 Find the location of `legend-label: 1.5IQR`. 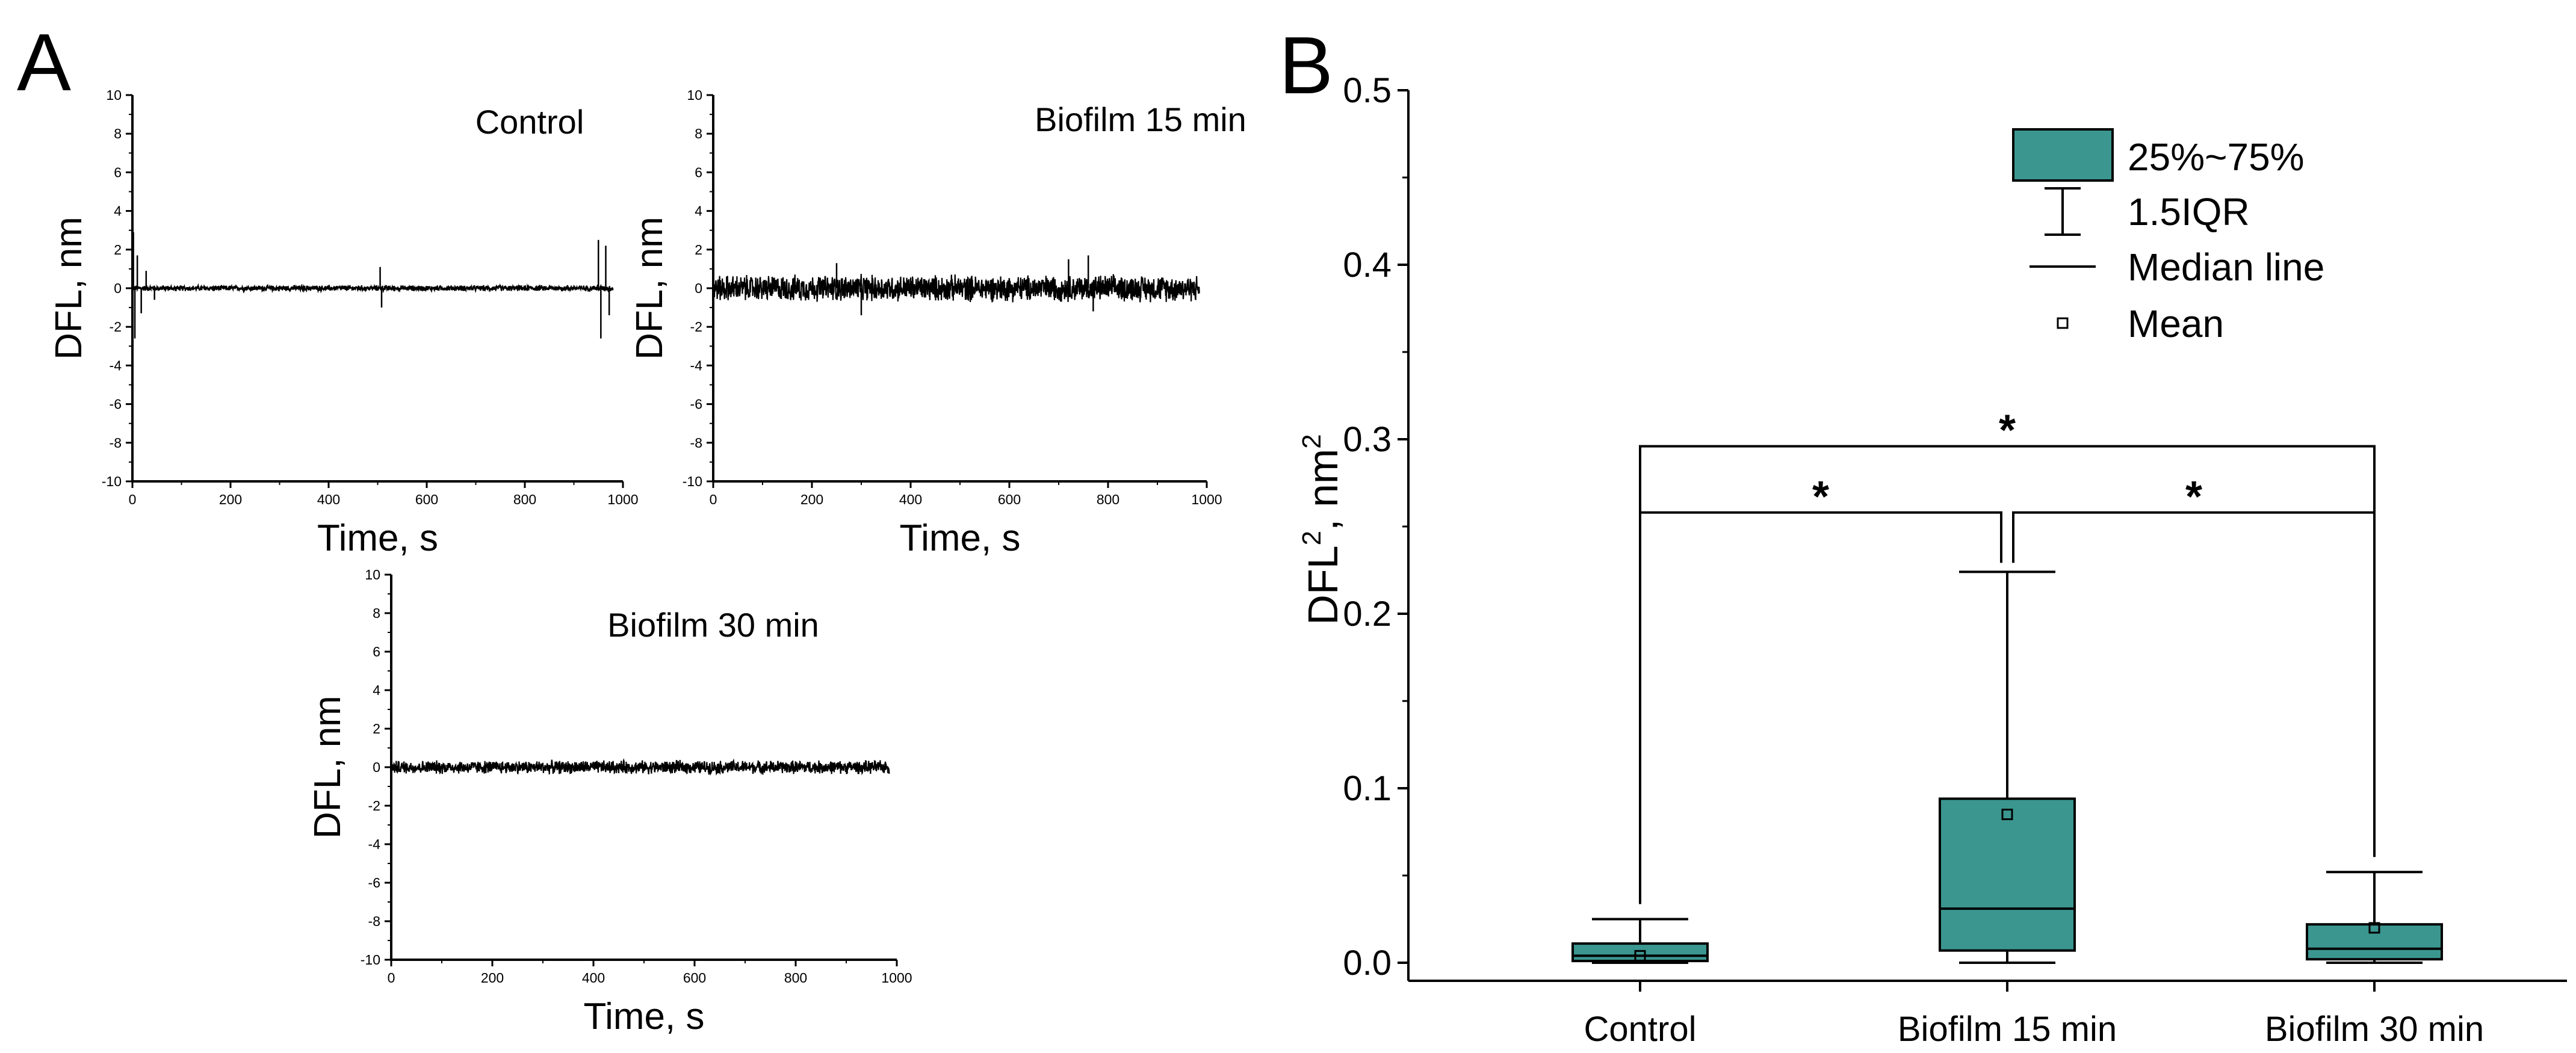

legend-label: 1.5IQR is located at coordinates (2189, 212).